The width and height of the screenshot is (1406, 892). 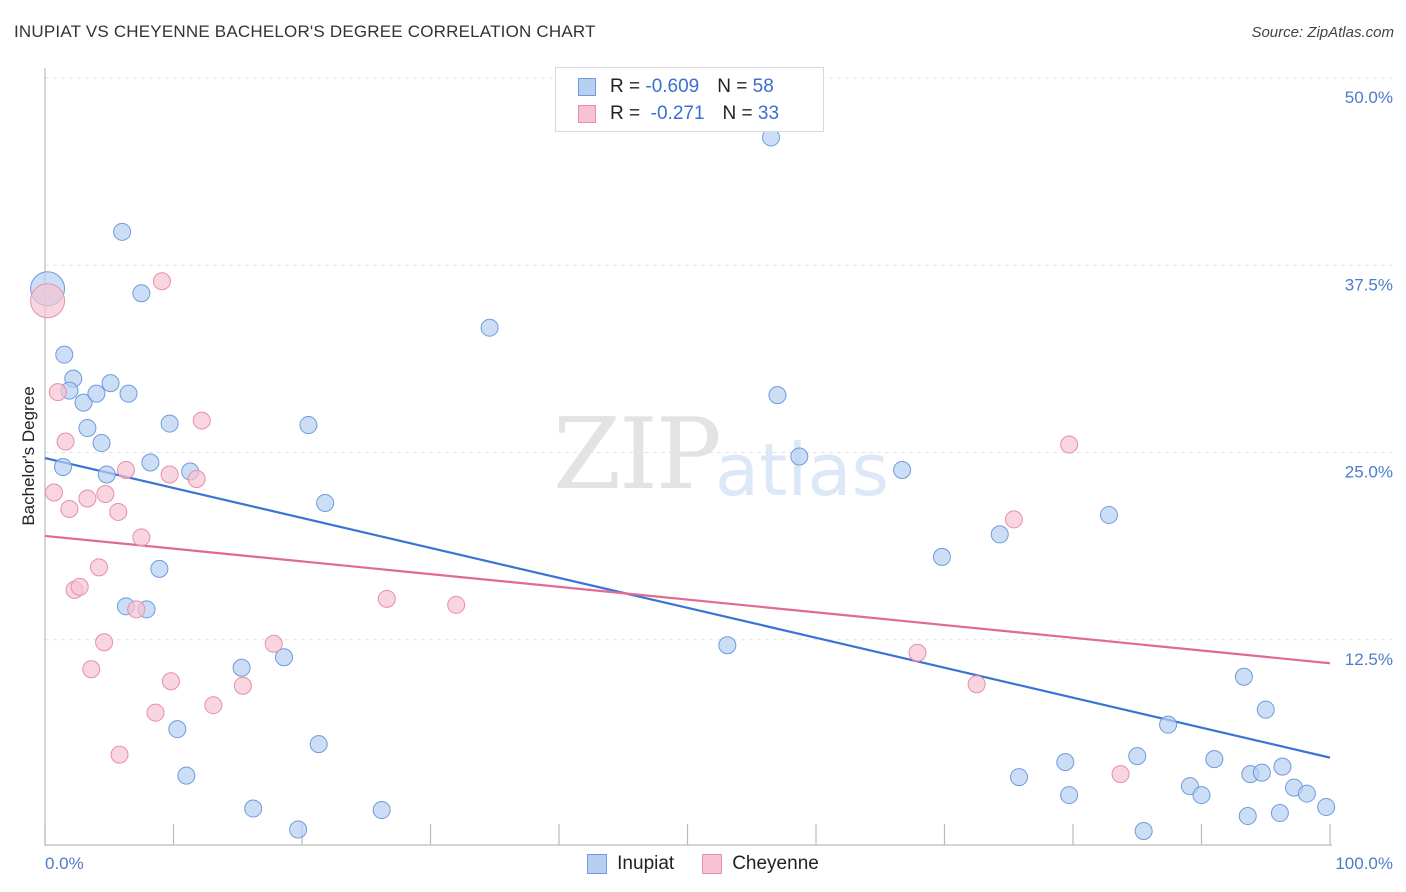 I want to click on trend-line-cheyenne, so click(x=687, y=599).